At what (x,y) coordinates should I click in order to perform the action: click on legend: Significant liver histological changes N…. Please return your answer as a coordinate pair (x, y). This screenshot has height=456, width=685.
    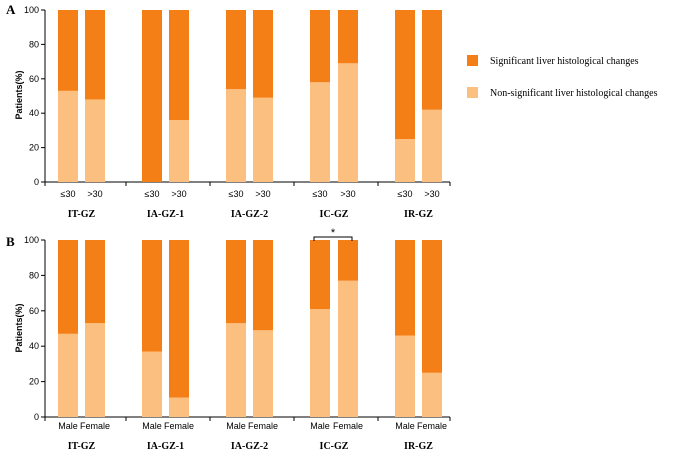
    Looking at the image, I should click on (562, 77).